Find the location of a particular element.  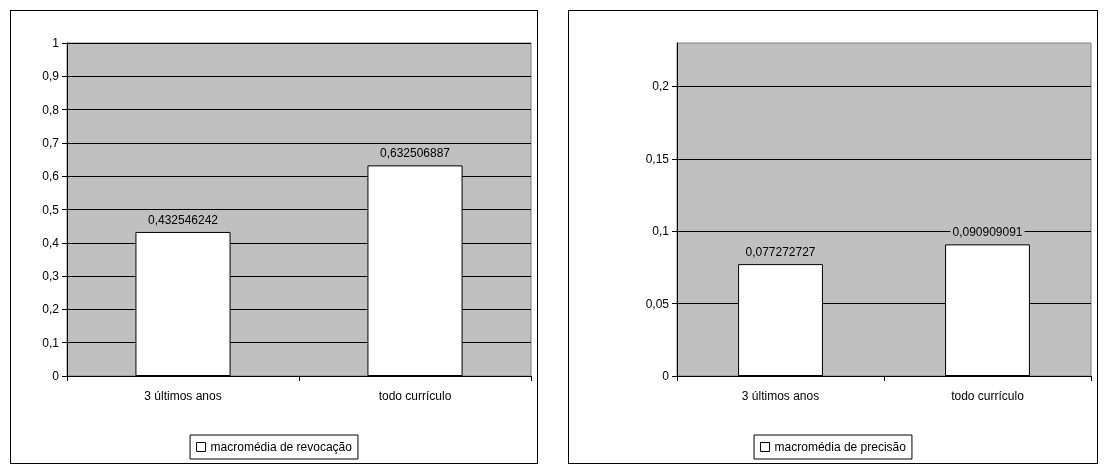

y-tick-label: 0,8 is located at coordinates (51, 109).